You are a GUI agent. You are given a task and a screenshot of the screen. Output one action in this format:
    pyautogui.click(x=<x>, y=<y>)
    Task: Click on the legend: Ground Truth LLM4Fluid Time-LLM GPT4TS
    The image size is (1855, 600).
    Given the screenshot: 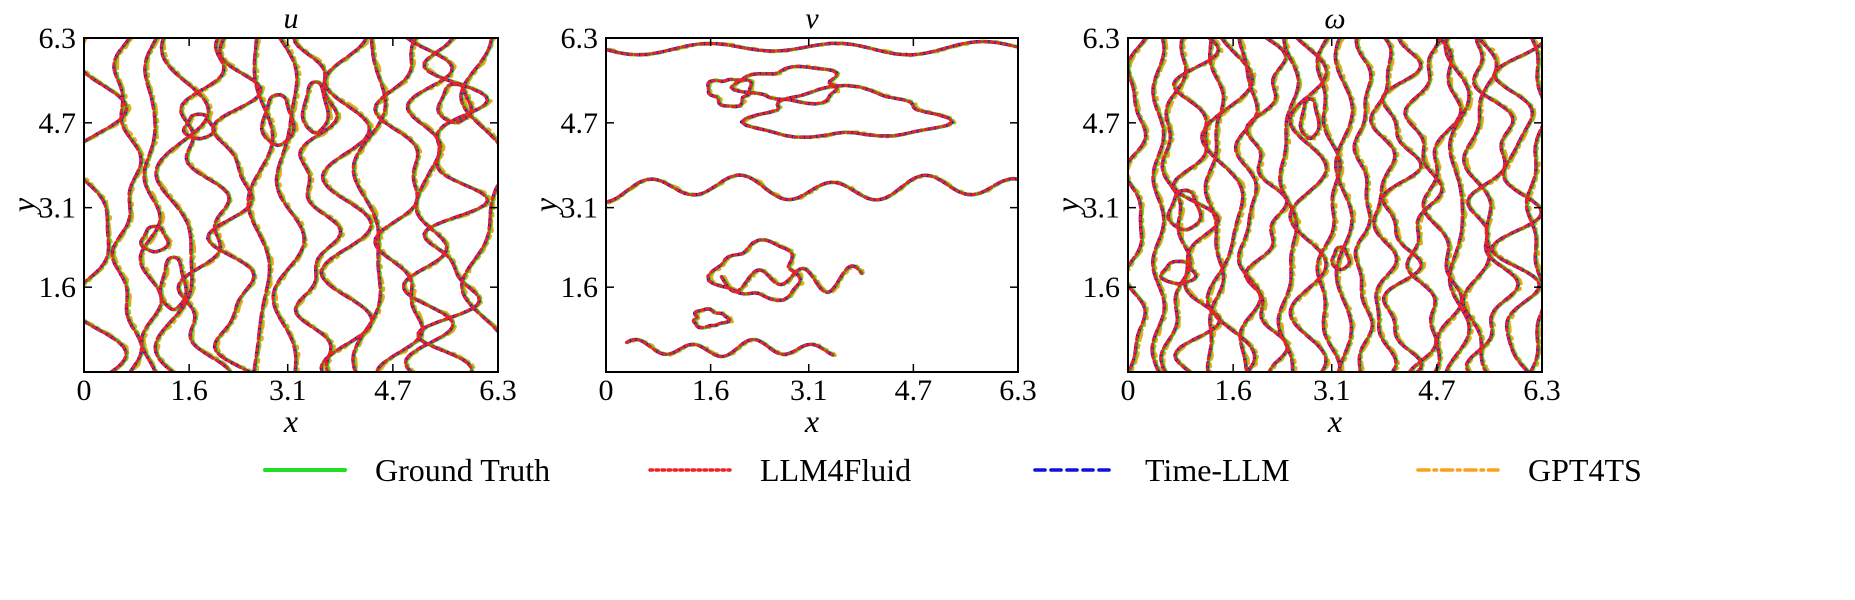 What is the action you would take?
    pyautogui.click(x=952, y=470)
    